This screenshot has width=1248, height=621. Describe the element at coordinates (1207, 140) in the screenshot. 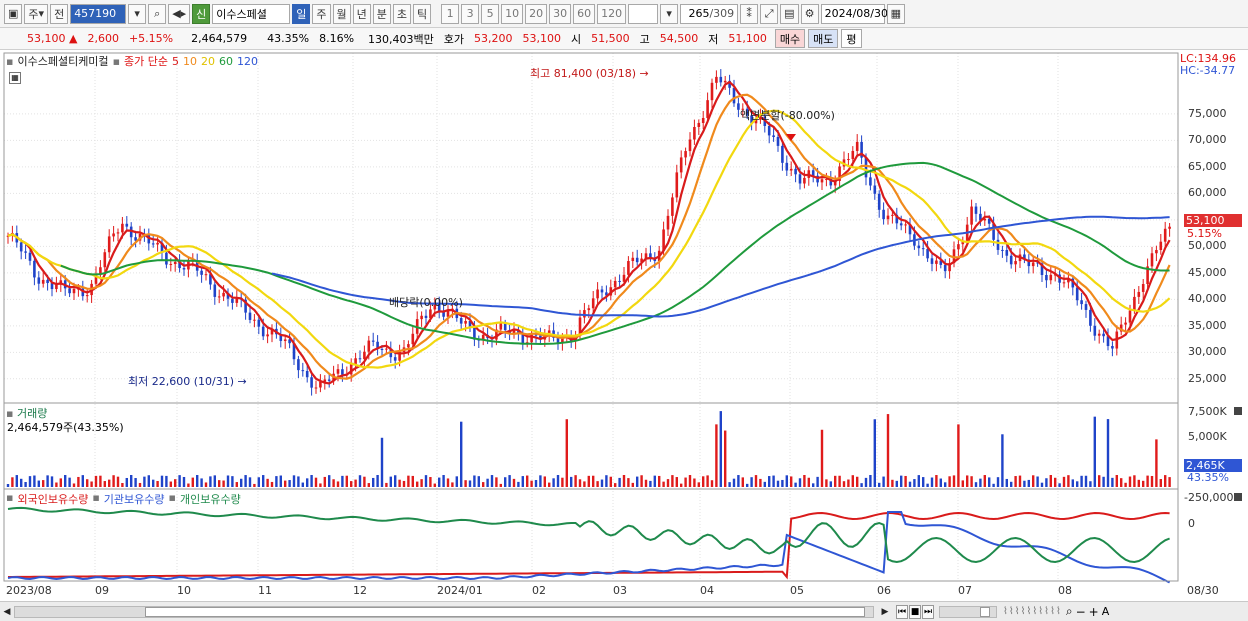

I see `price-tick-label: 70,000` at that location.